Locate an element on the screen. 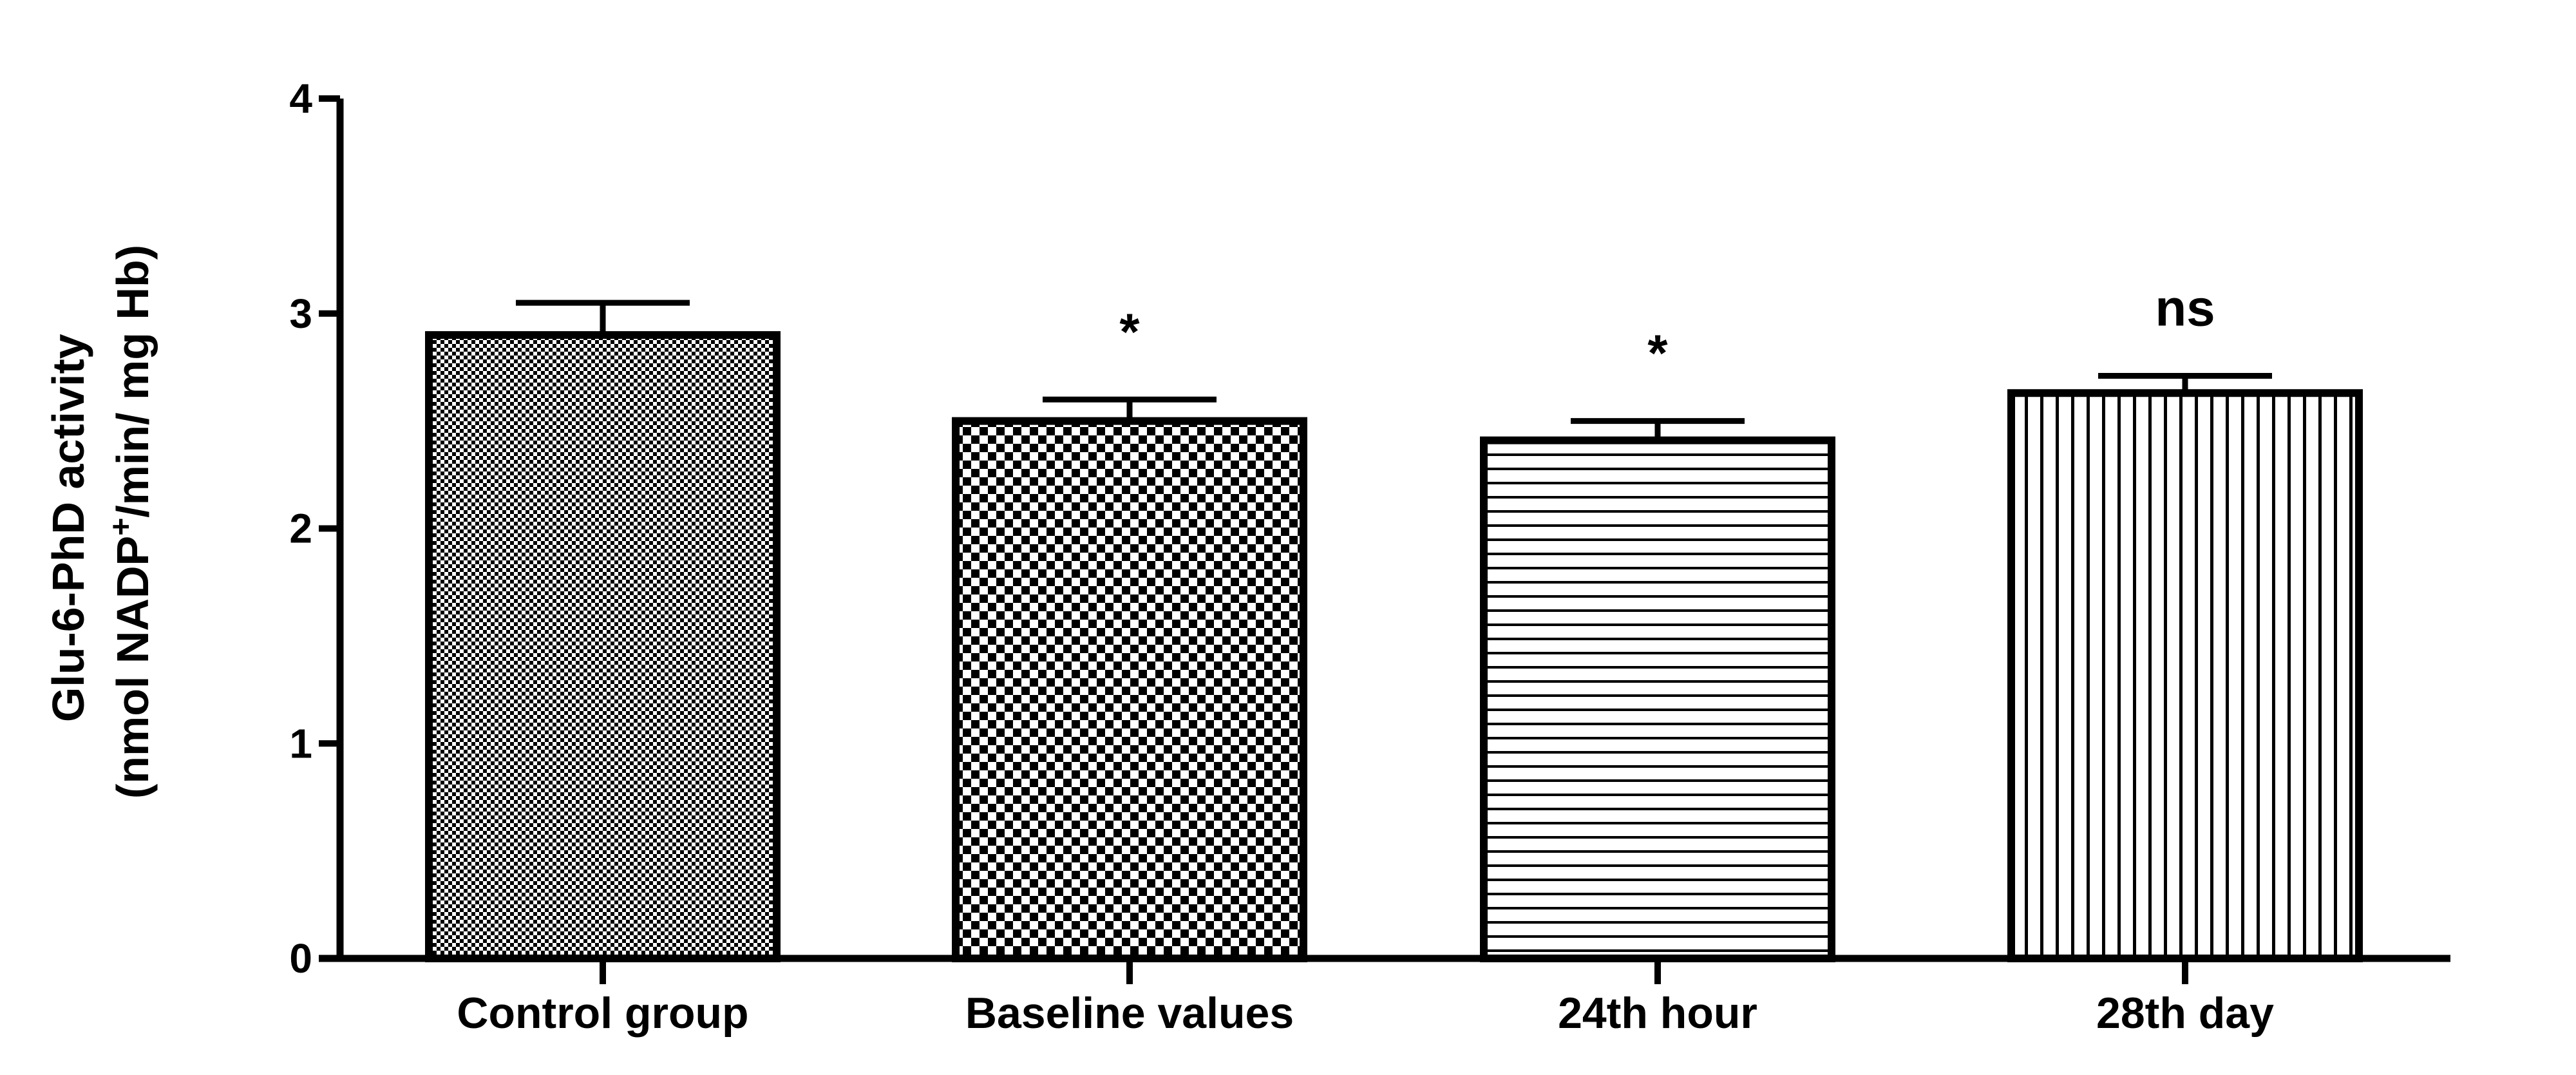 Image resolution: width=2576 pixels, height=1075 pixels. category-label: 24th hour is located at coordinates (1657, 1013).